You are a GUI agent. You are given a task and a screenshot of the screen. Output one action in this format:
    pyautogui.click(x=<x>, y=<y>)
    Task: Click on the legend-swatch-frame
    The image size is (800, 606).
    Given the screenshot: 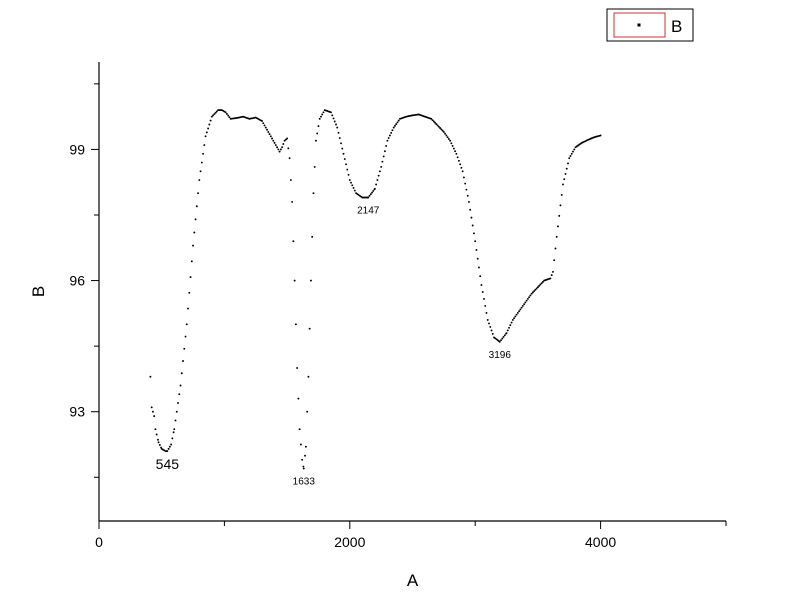 What is the action you would take?
    pyautogui.click(x=639, y=25)
    